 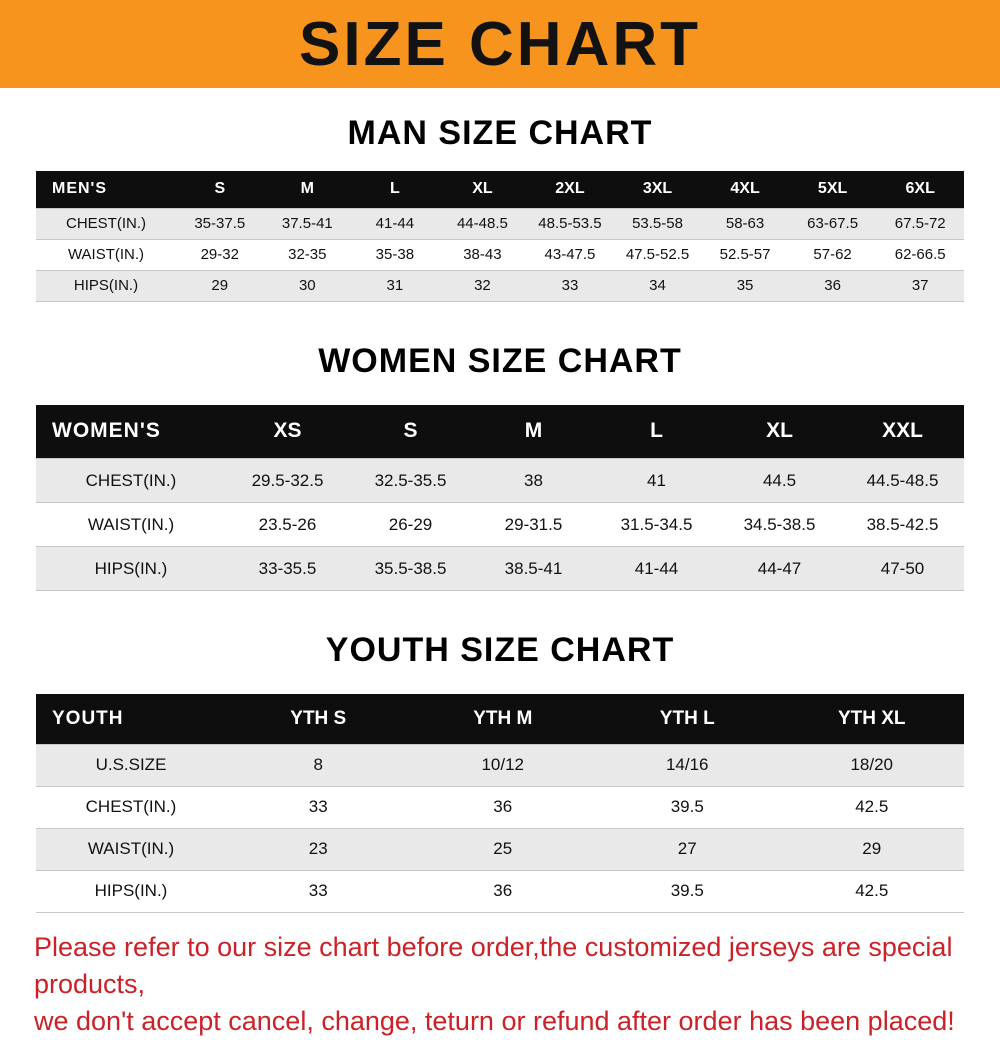 What do you see at coordinates (902, 569) in the screenshot?
I see `table-cell: 47-50` at bounding box center [902, 569].